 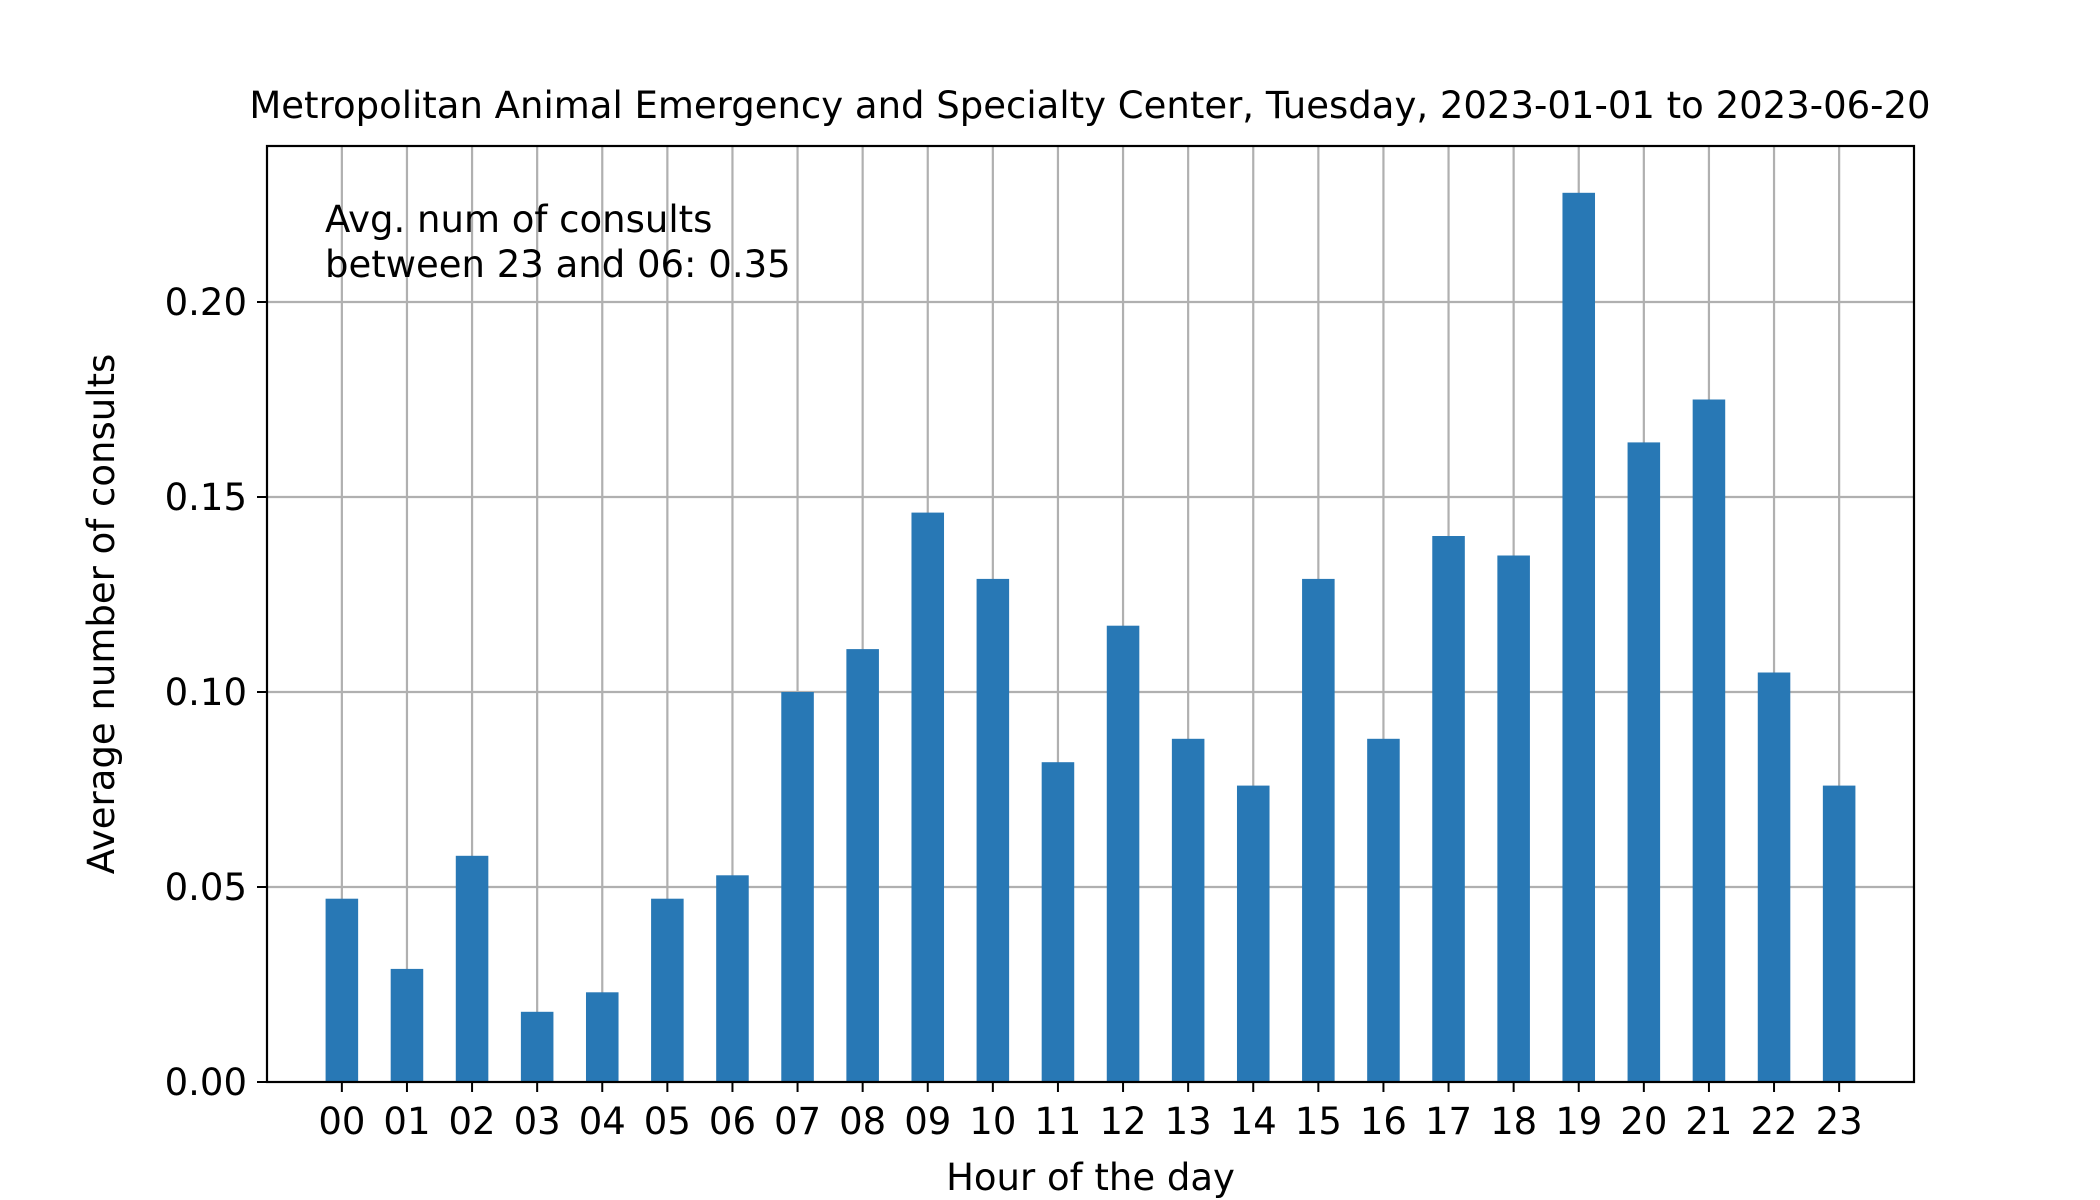 What do you see at coordinates (1839, 1121) in the screenshot?
I see `x-tick-label: 23` at bounding box center [1839, 1121].